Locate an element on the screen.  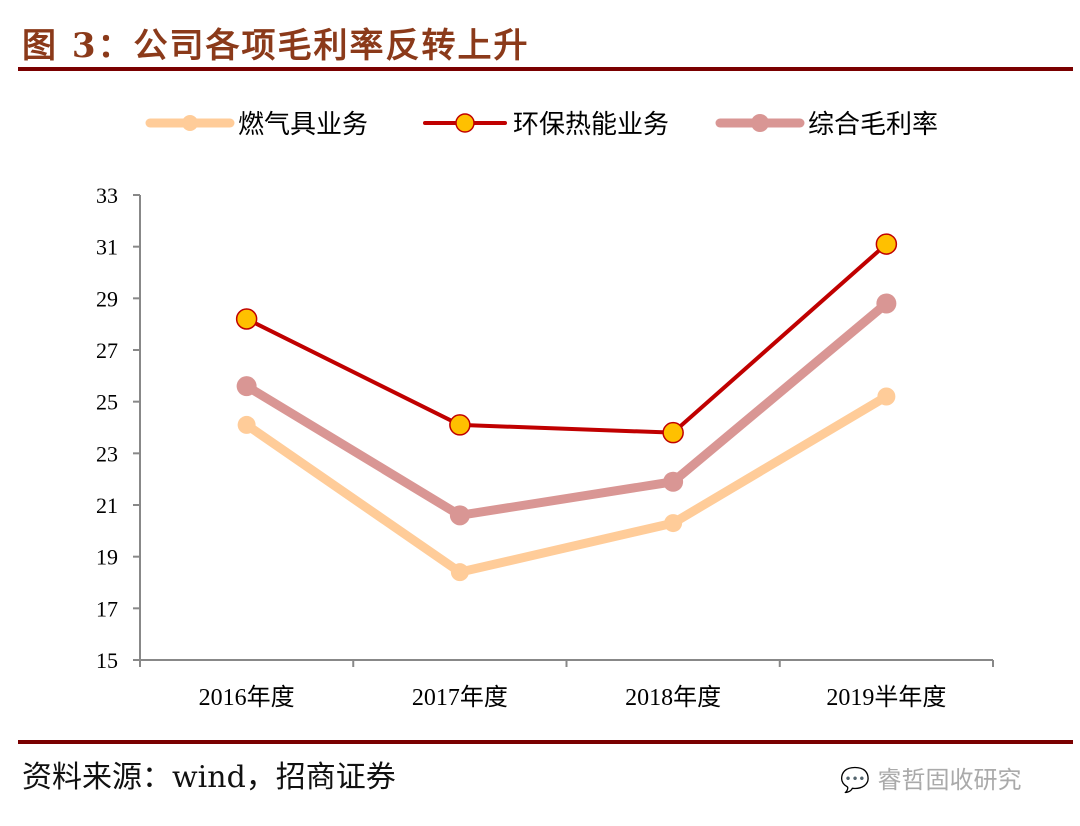
y-tick-label: 23 is located at coordinates (107, 453).